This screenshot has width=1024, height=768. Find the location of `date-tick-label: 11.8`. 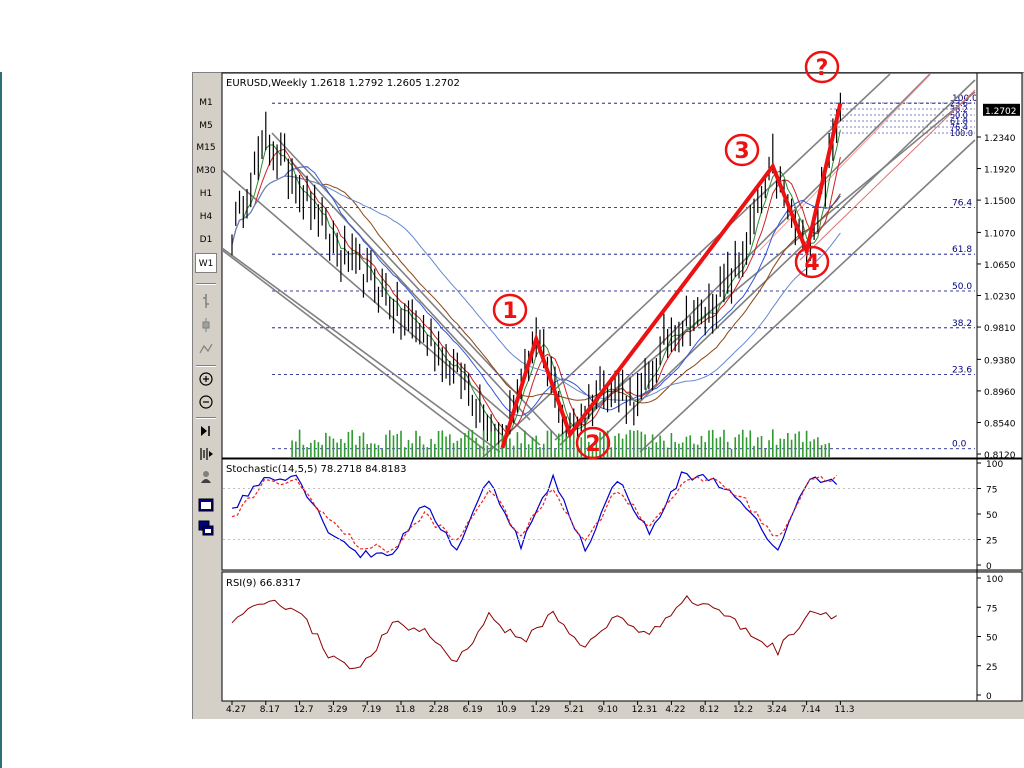

date-tick-label: 11.8 is located at coordinates (405, 710).